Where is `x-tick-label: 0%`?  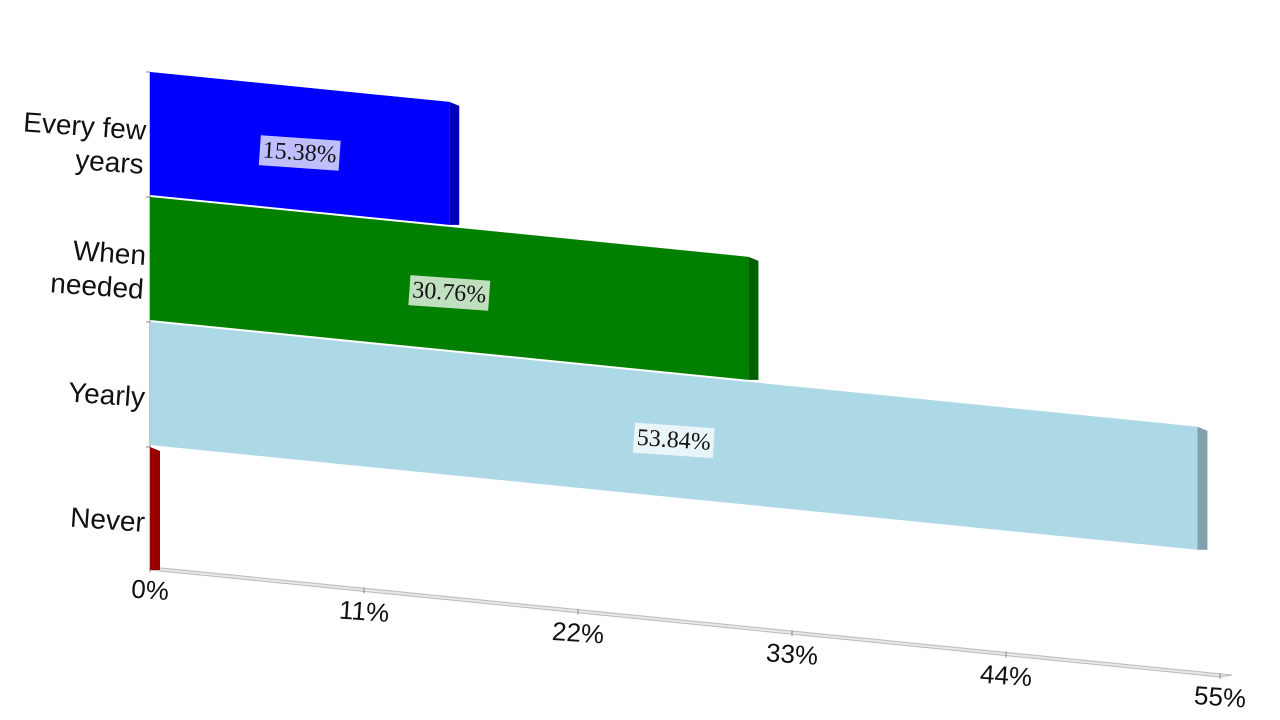 x-tick-label: 0% is located at coordinates (150, 590).